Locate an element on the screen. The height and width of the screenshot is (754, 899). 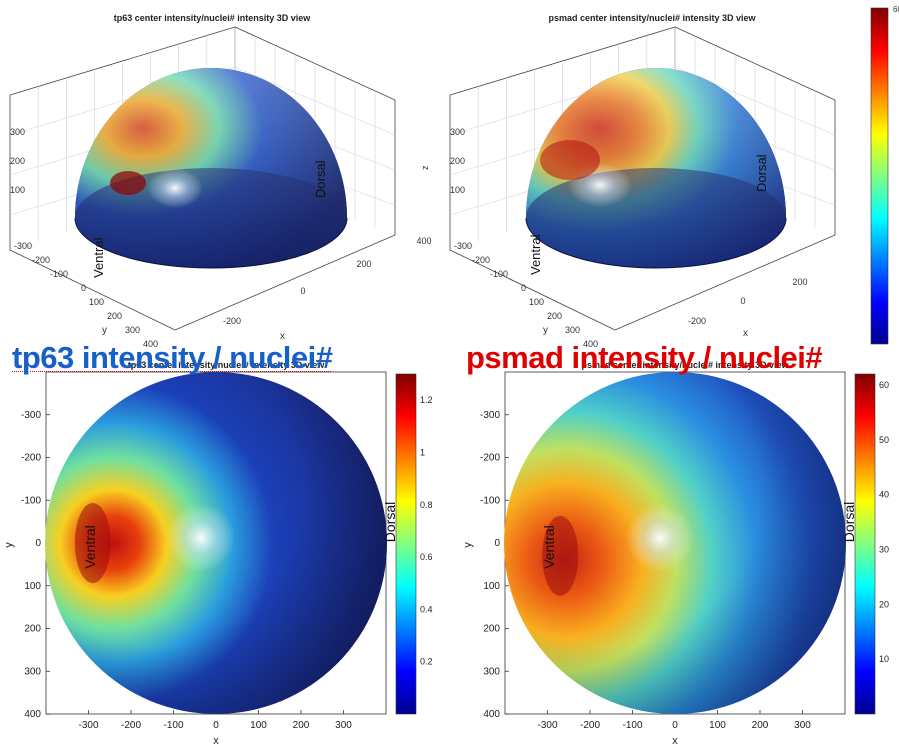
tp63-3d-ventral: Ventral is located at coordinates (98, 257).